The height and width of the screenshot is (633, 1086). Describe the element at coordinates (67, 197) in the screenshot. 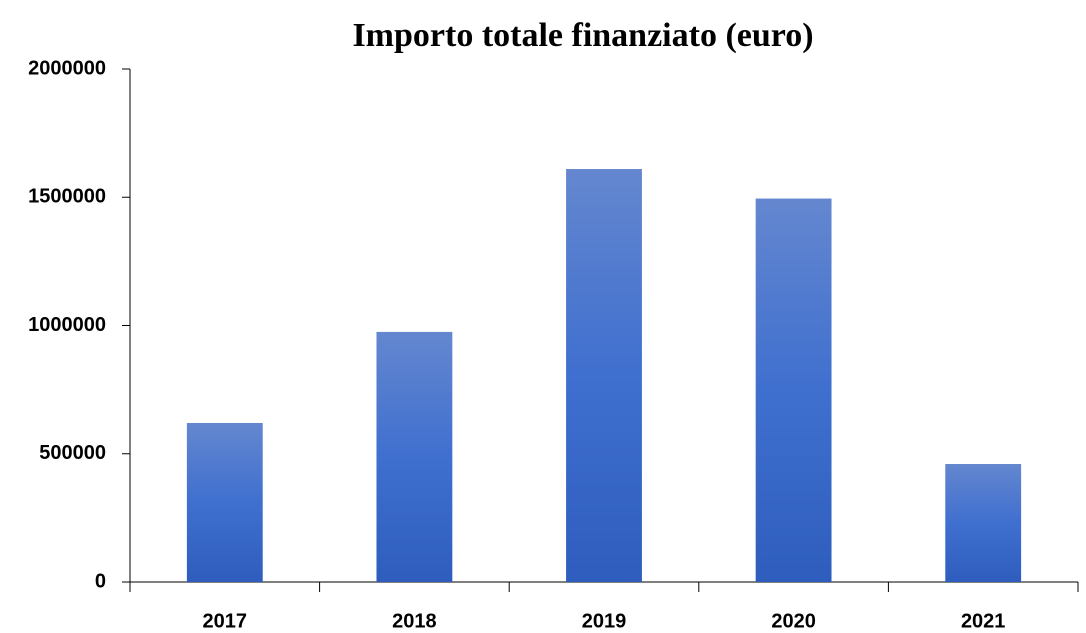

I see `y-tick-label: 1500000` at that location.